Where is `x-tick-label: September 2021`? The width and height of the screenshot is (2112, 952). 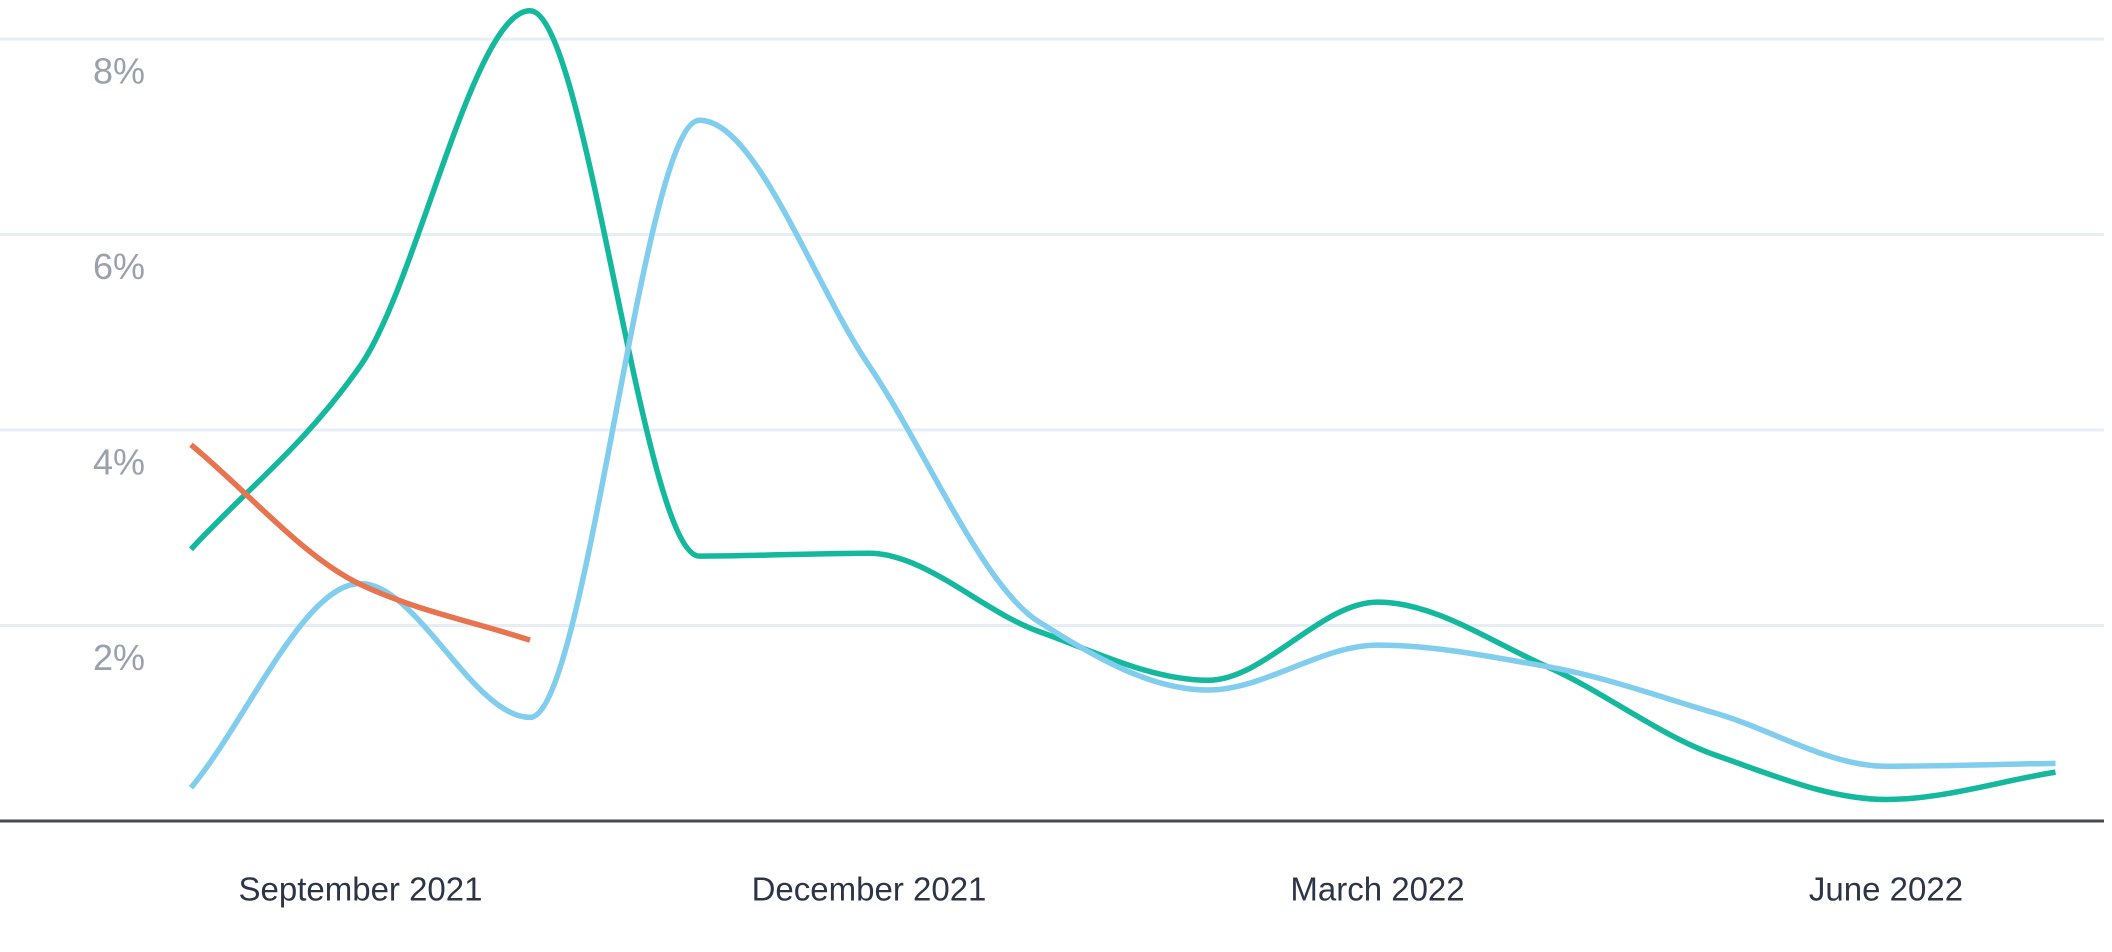
x-tick-label: September 2021 is located at coordinates (360, 889).